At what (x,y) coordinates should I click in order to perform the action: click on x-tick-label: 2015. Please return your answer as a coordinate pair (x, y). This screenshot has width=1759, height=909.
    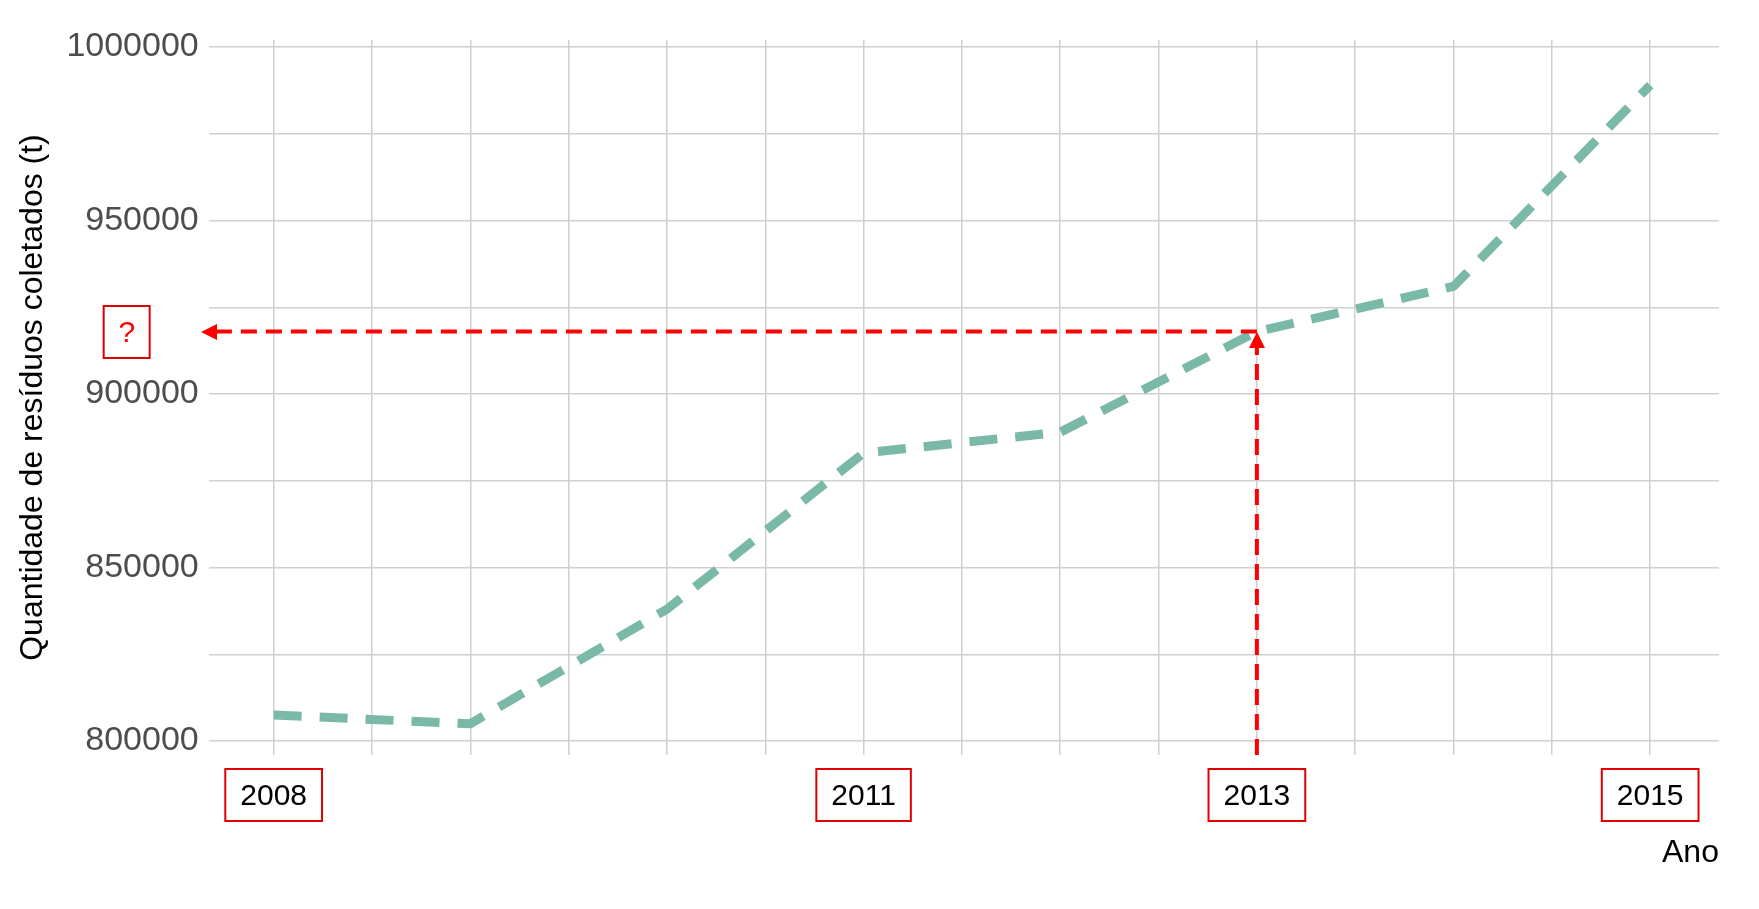
    Looking at the image, I should click on (1650, 795).